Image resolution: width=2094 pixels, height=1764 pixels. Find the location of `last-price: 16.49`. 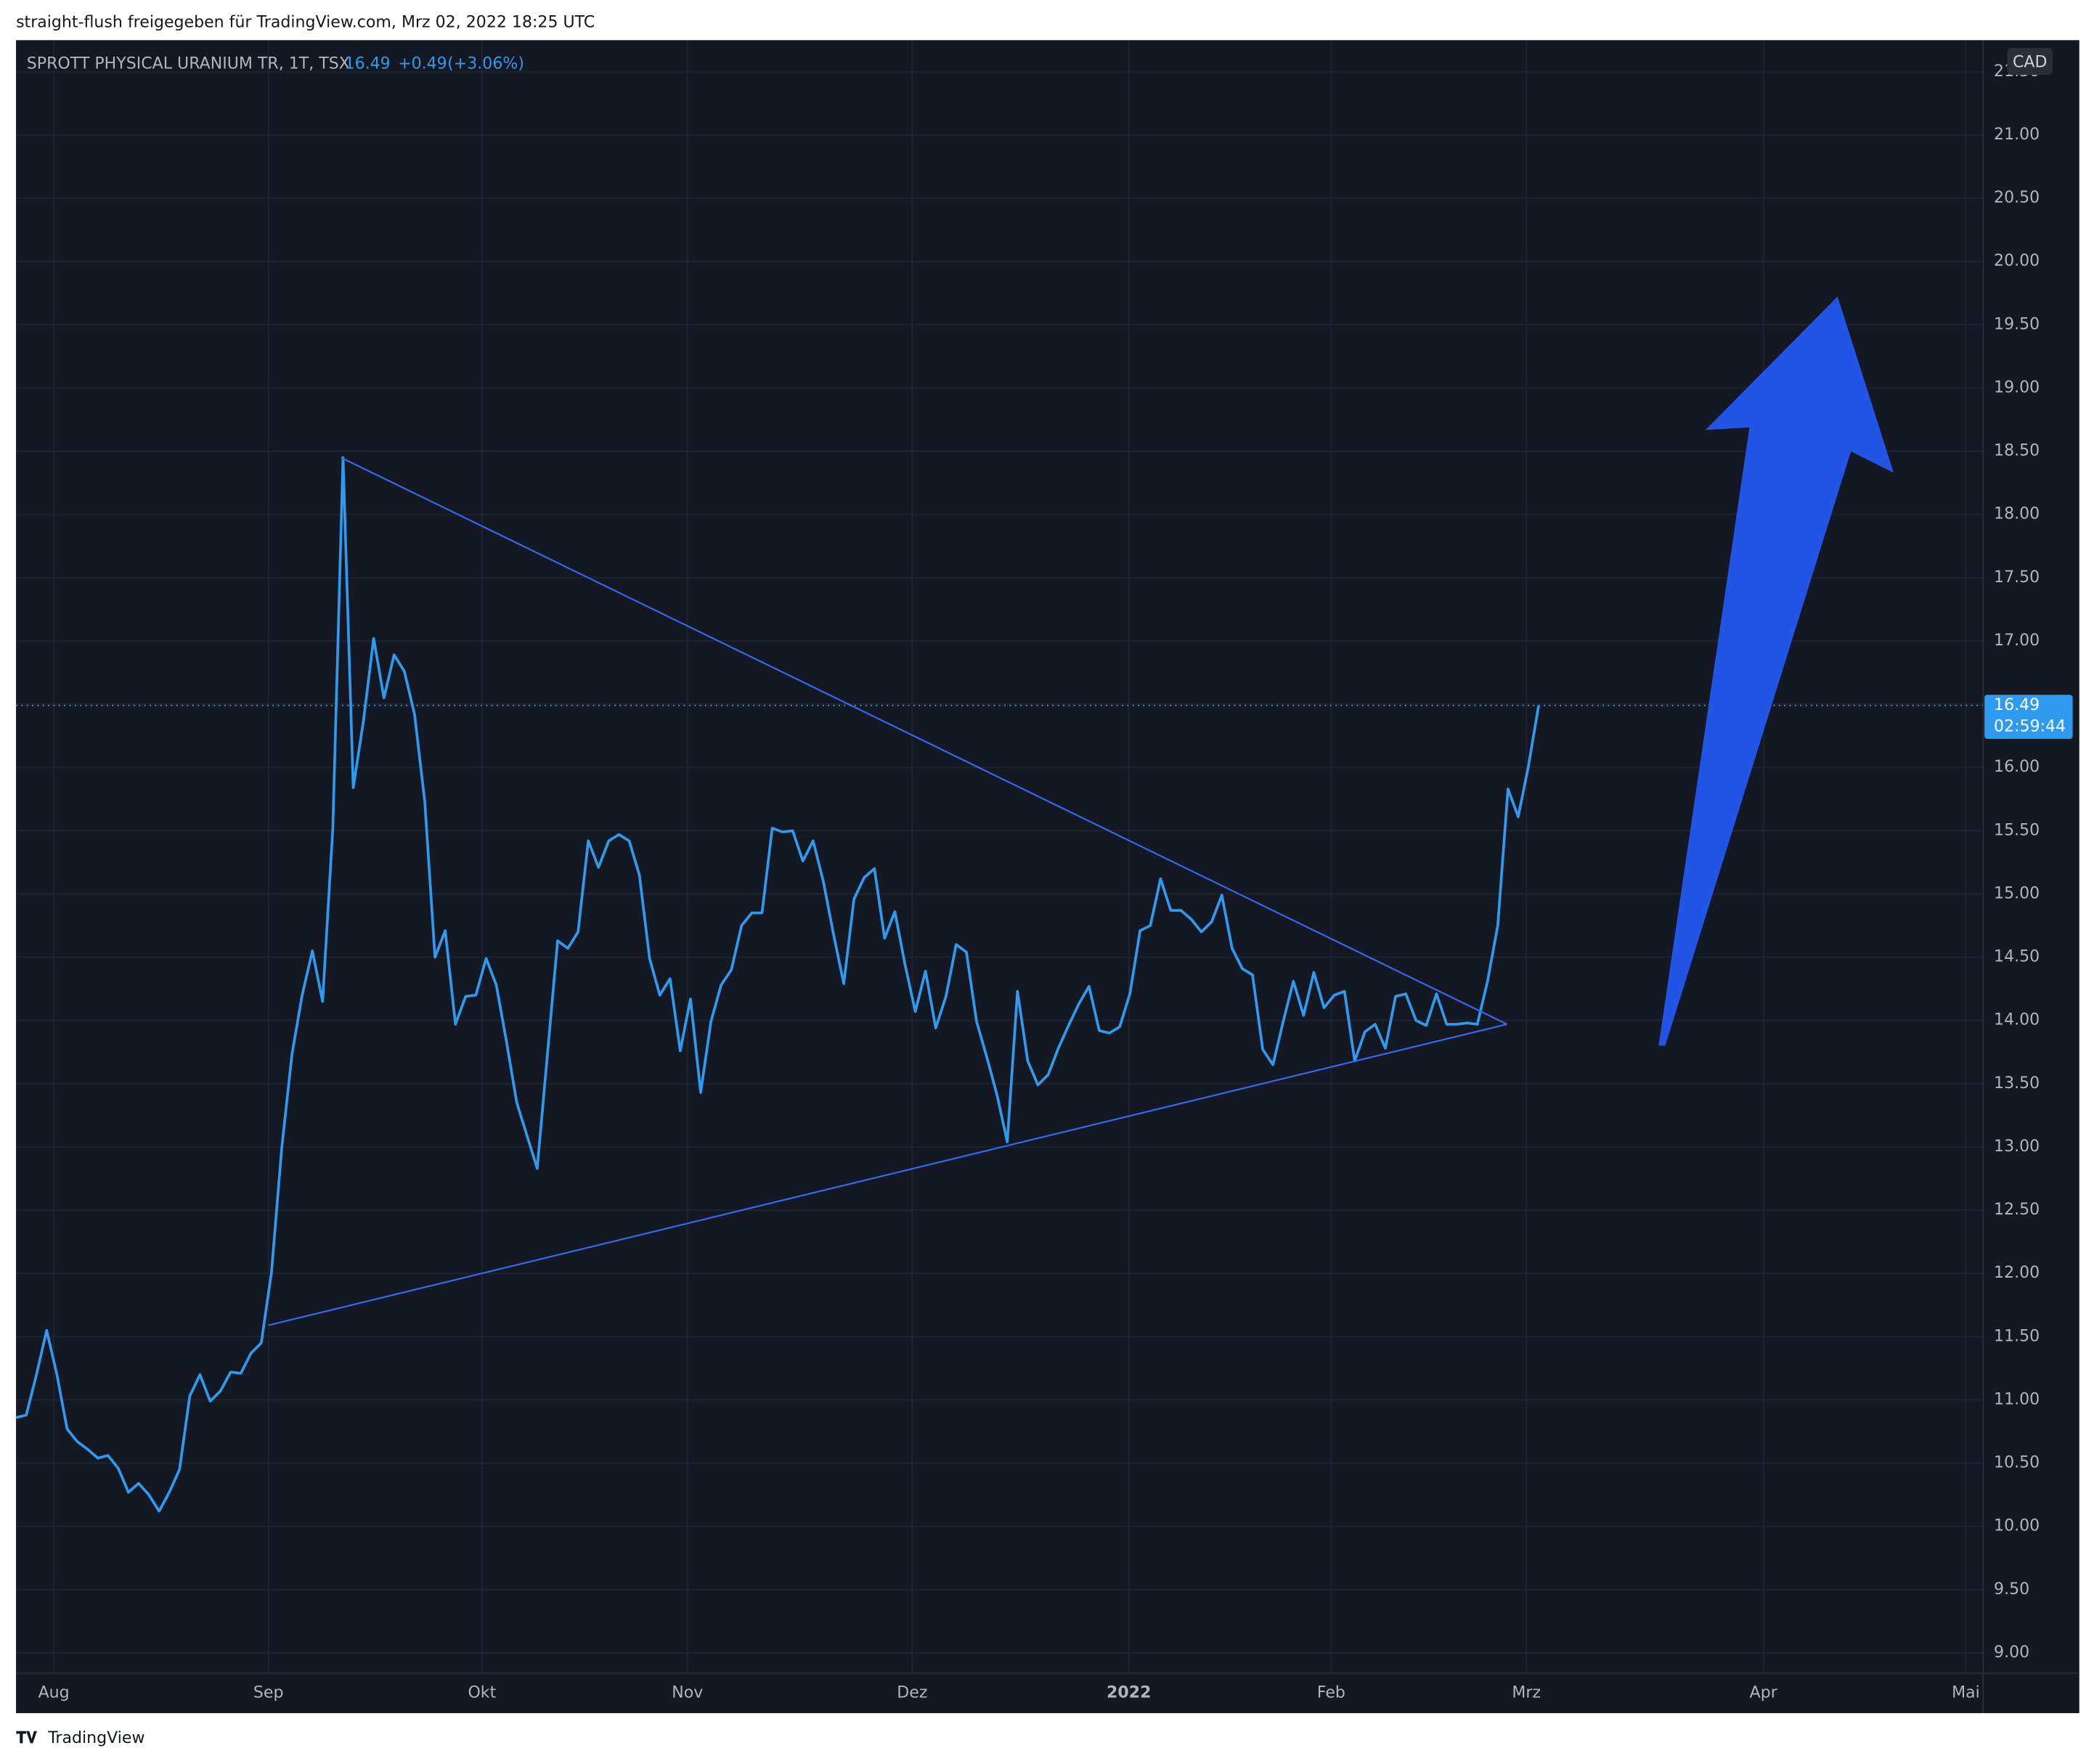

last-price: 16.49 is located at coordinates (368, 64).